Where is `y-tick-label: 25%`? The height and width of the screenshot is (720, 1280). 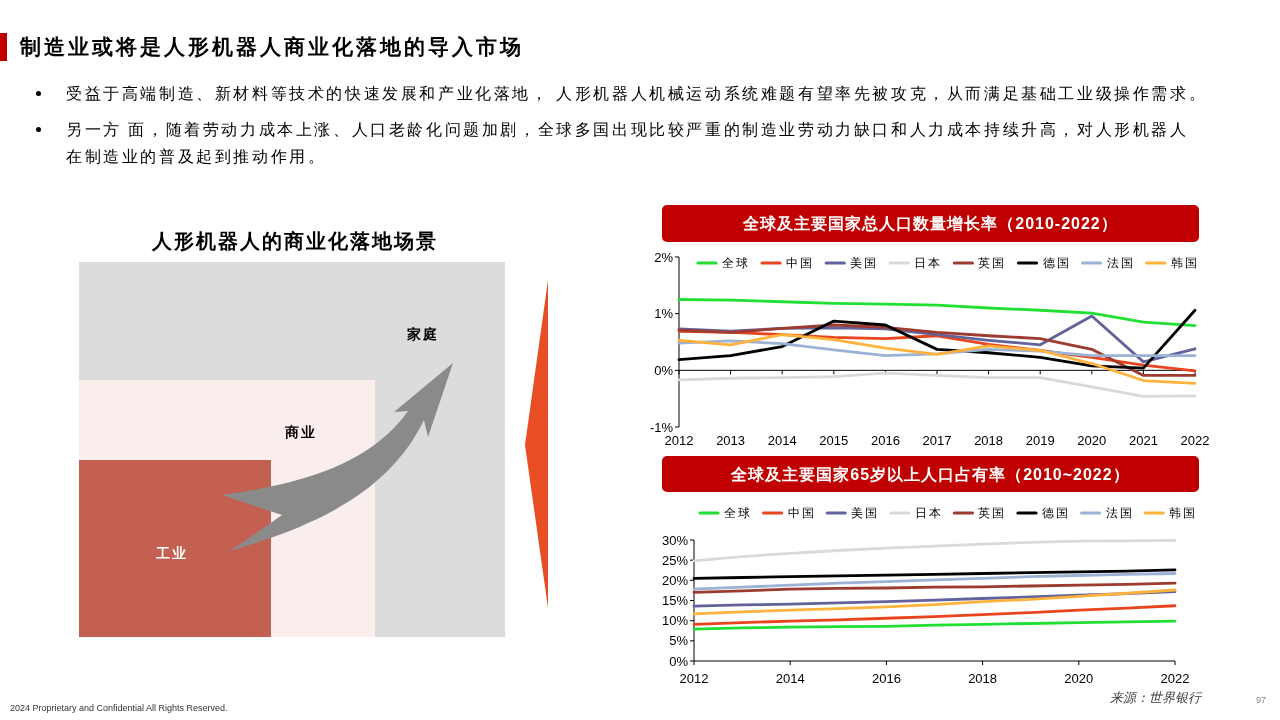
y-tick-label: 25% is located at coordinates (675, 560).